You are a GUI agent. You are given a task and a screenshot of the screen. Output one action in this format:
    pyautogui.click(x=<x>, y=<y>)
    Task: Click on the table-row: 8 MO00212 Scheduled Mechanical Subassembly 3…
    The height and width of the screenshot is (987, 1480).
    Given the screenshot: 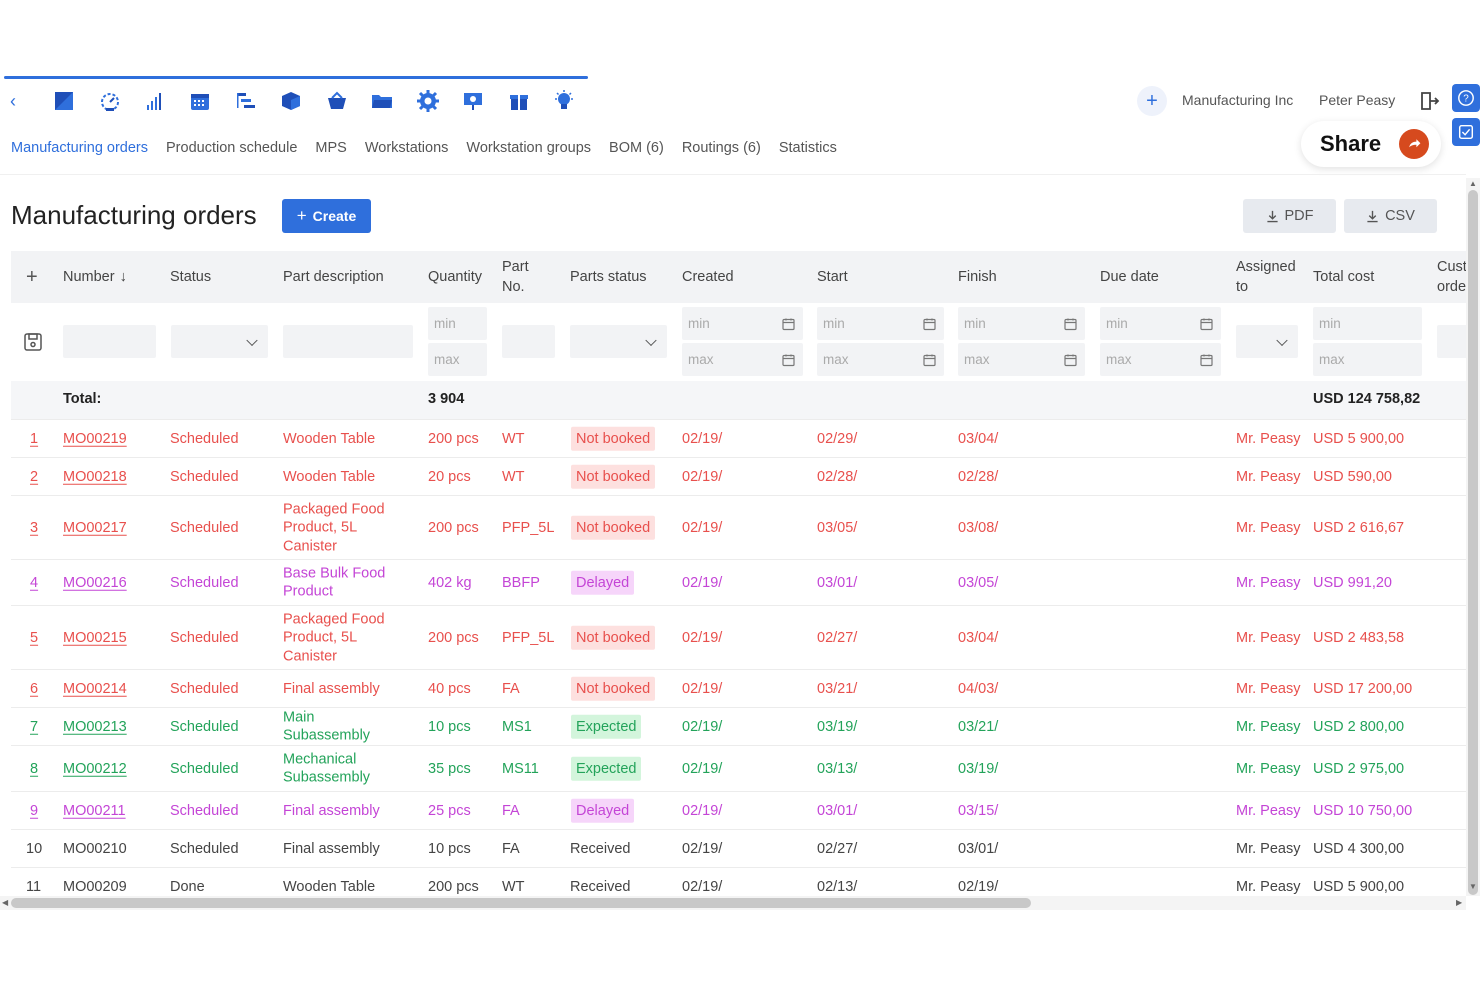 What is the action you would take?
    pyautogui.click(x=738, y=768)
    